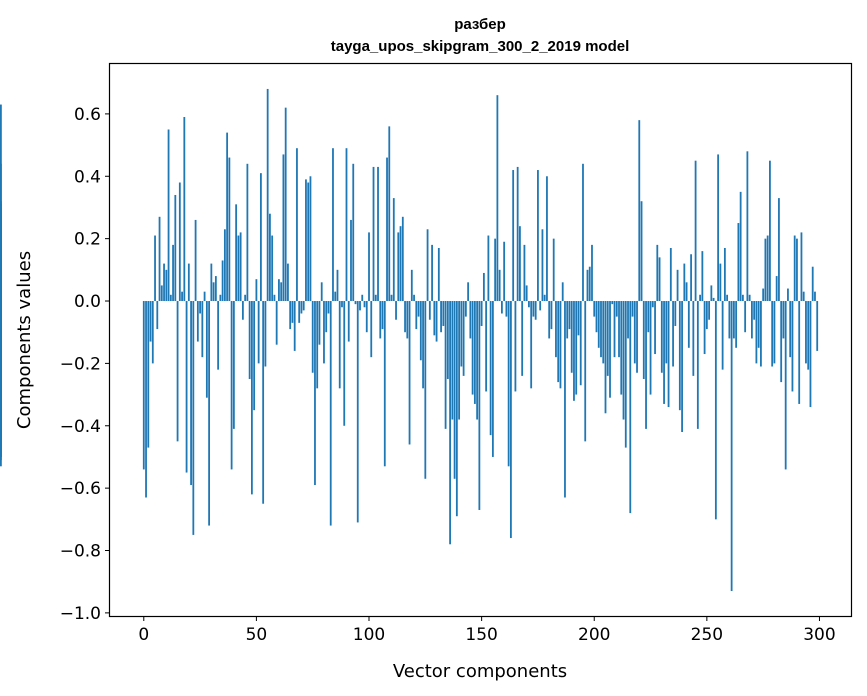 The image size is (867, 696). Describe the element at coordinates (257, 635) in the screenshot. I see `x-tick-label: 50` at that location.